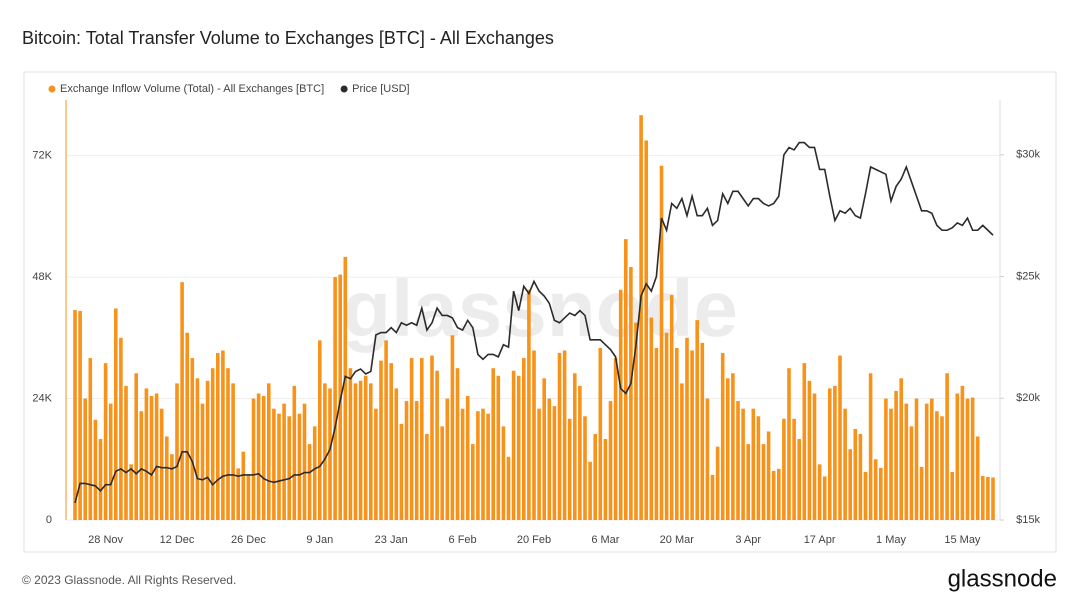  Describe the element at coordinates (891, 540) in the screenshot. I see `x-tick-label: 1 May` at that location.